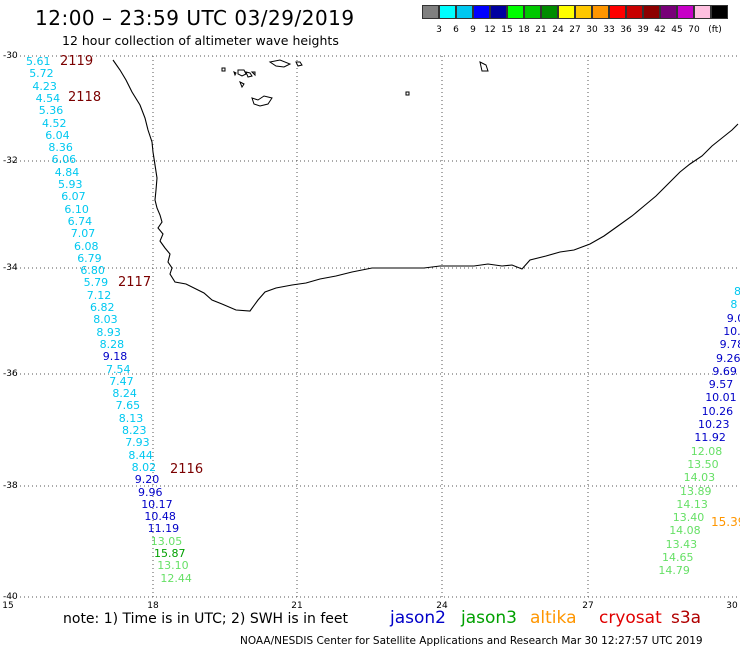 The height and width of the screenshot is (650, 740). I want to click on wave-height-value: 7.47, so click(121, 381).